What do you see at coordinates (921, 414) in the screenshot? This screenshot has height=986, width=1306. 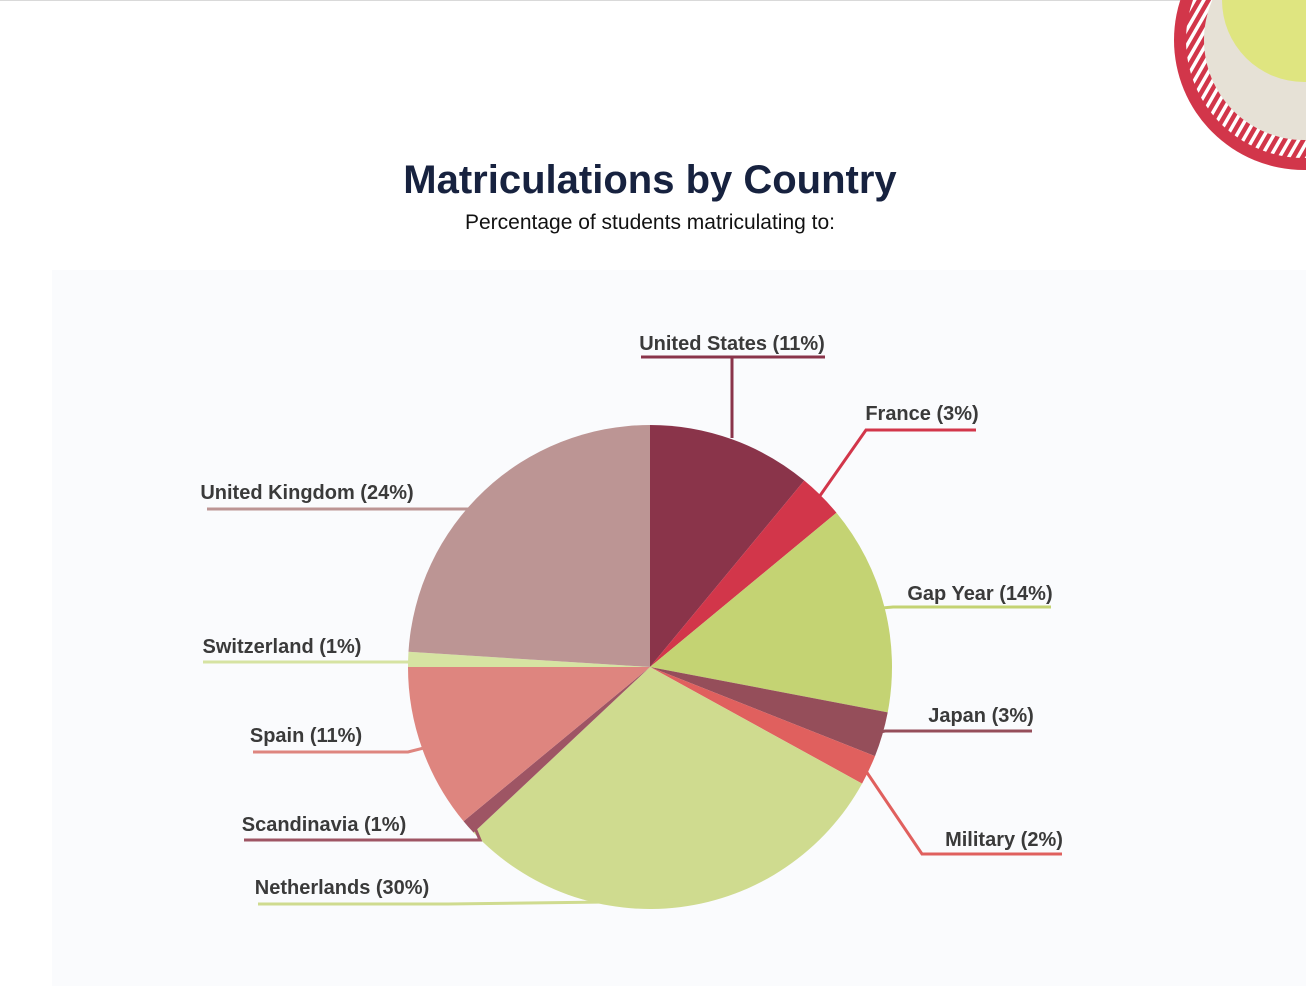 I see `pie-label-france: France (3%)` at bounding box center [921, 414].